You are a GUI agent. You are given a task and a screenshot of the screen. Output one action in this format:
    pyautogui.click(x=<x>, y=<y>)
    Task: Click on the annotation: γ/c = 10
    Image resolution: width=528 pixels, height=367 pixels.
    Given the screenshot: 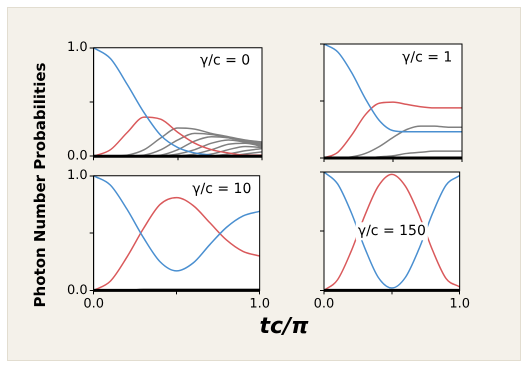 What is the action you would take?
    pyautogui.click(x=222, y=189)
    